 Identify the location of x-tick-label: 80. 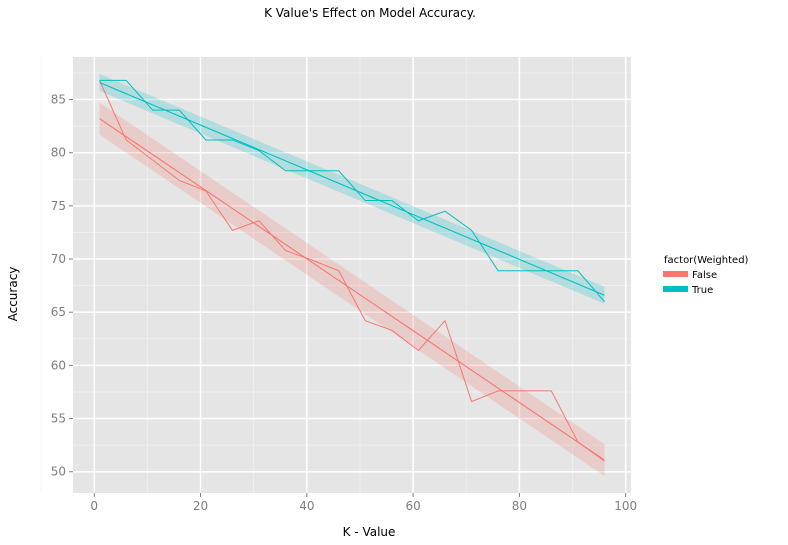
(519, 506).